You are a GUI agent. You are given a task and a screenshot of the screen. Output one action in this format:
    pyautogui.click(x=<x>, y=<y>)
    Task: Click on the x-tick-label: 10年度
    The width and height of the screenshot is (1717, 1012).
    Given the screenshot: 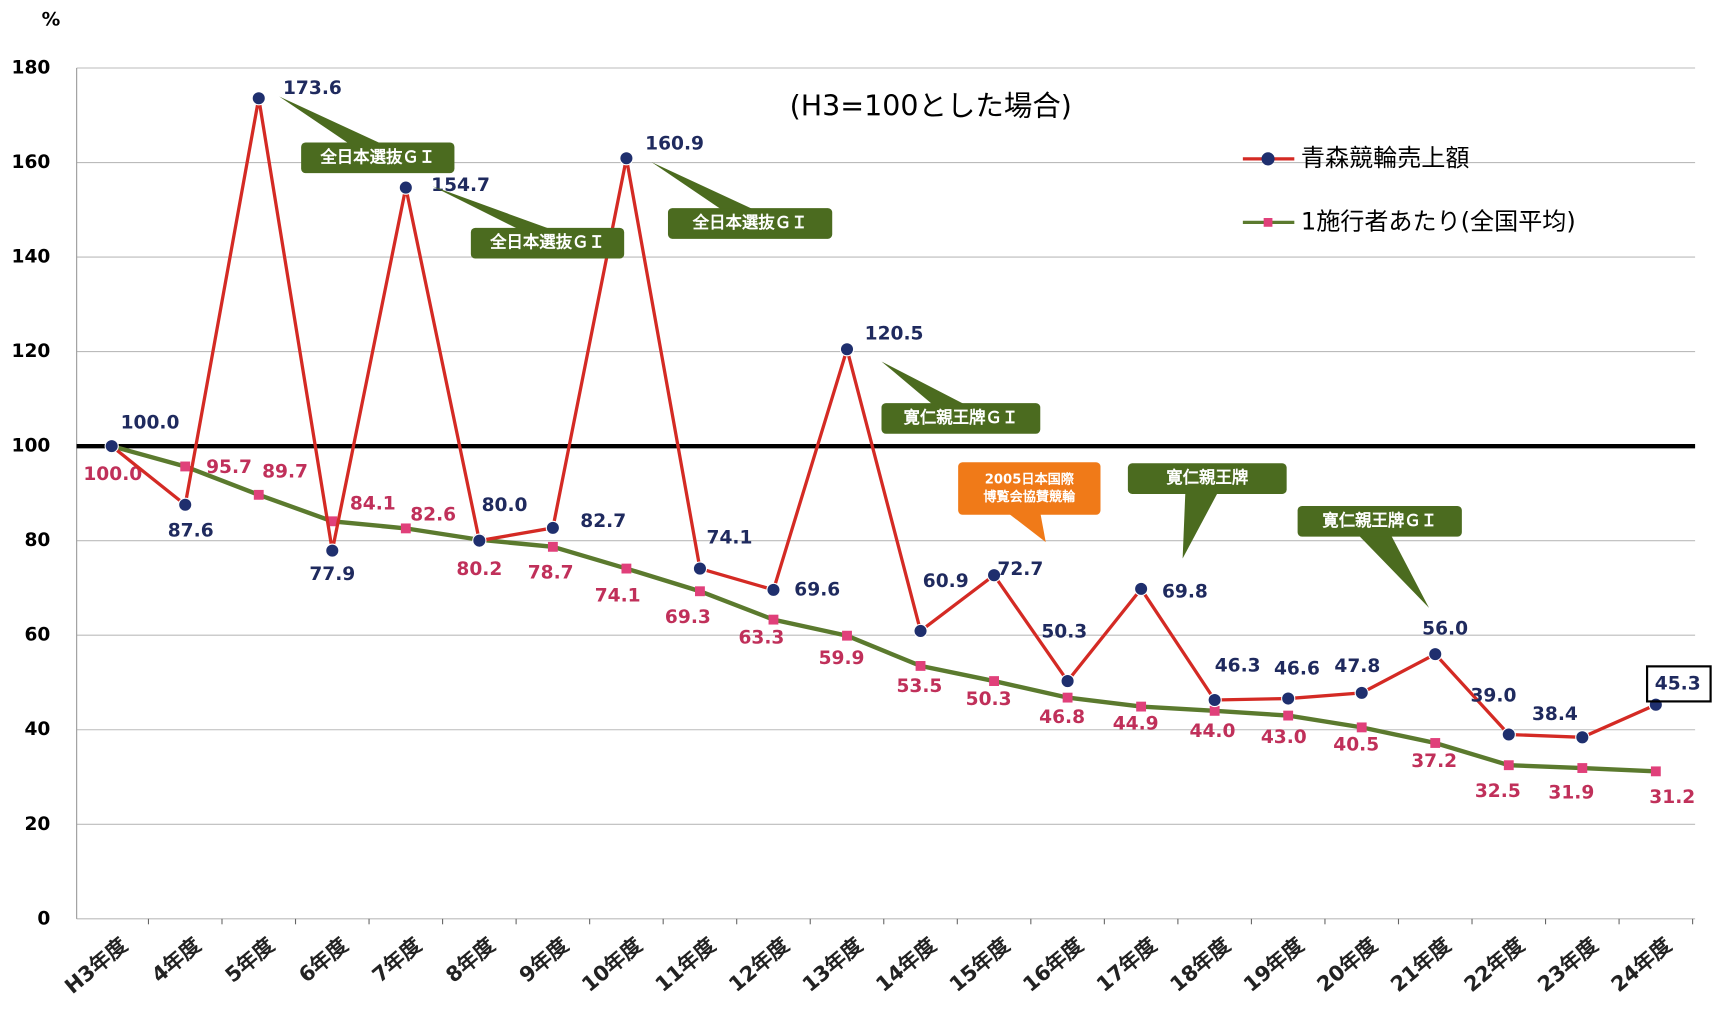 What is the action you would take?
    pyautogui.click(x=612, y=965)
    